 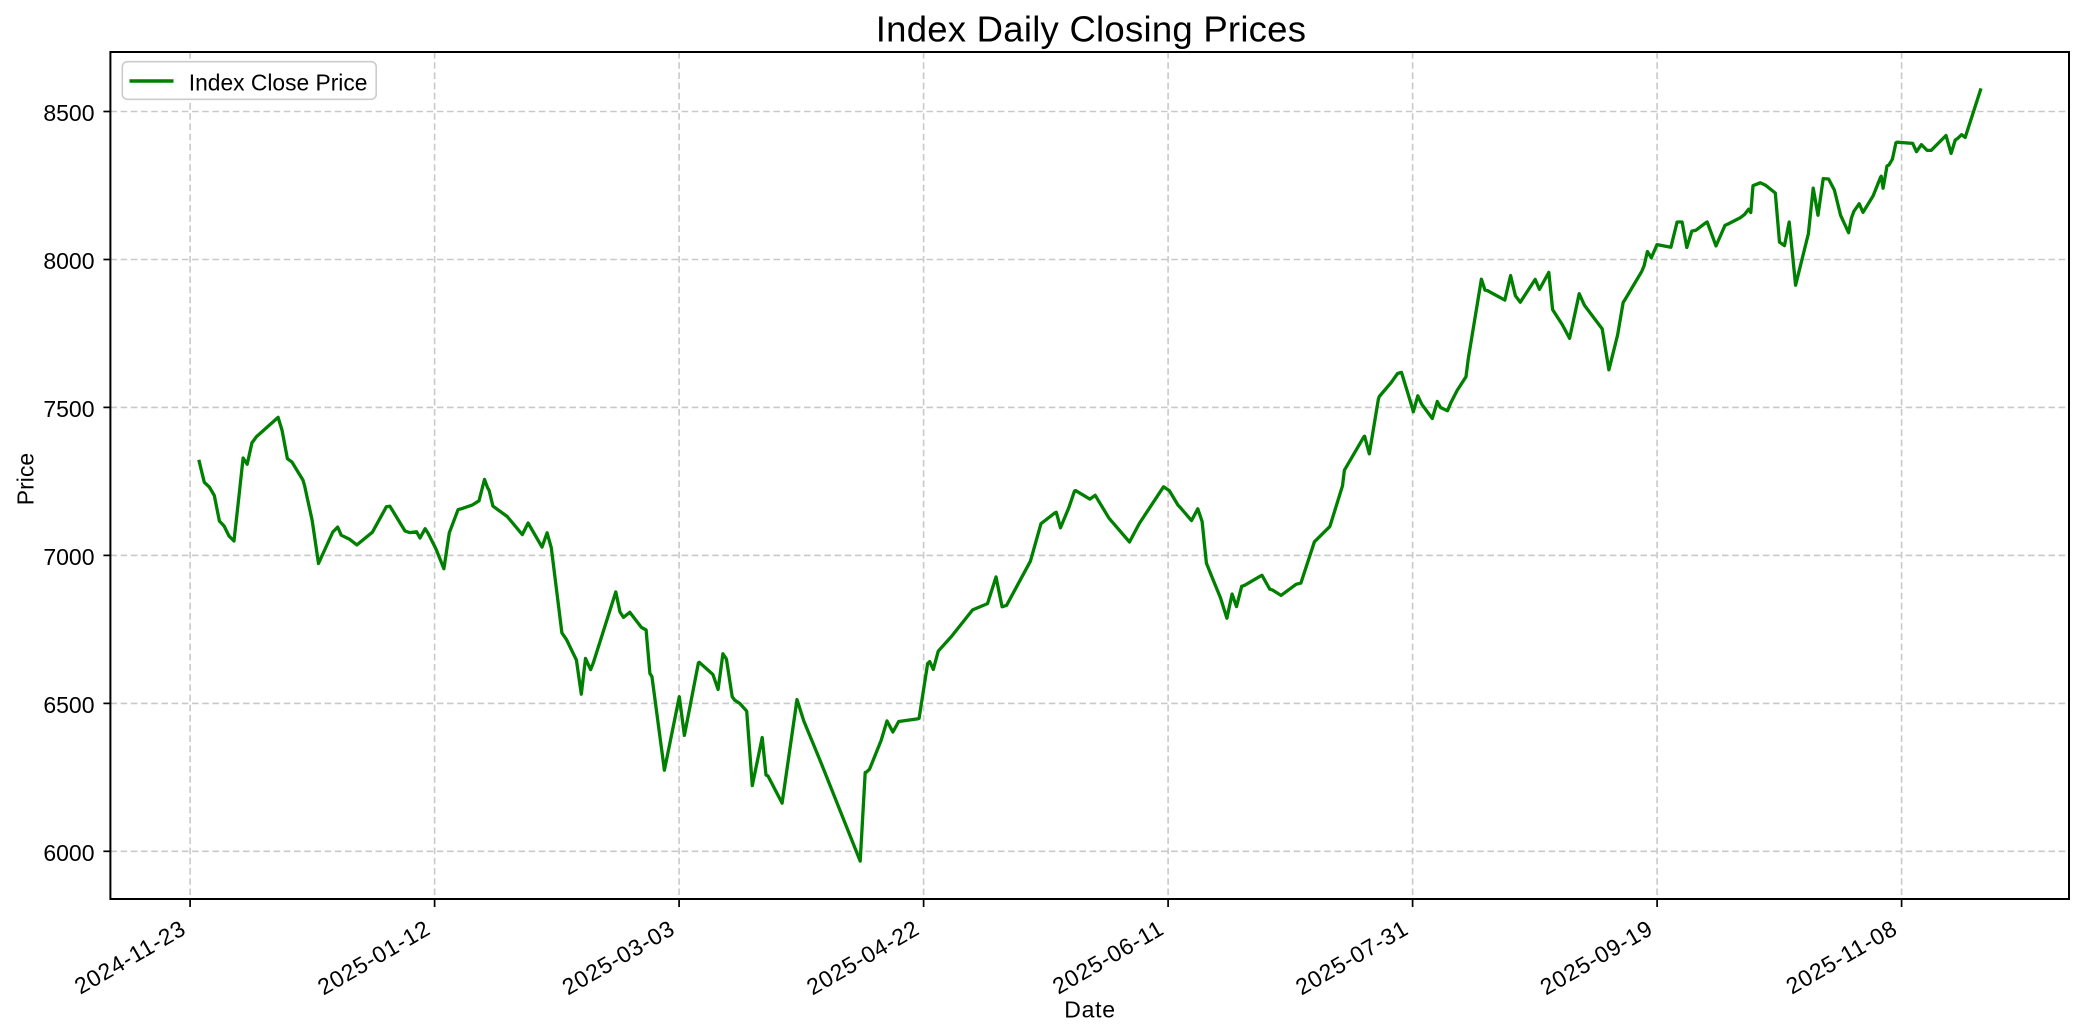 I want to click on svg-text: 8000, so click(x=68, y=261).